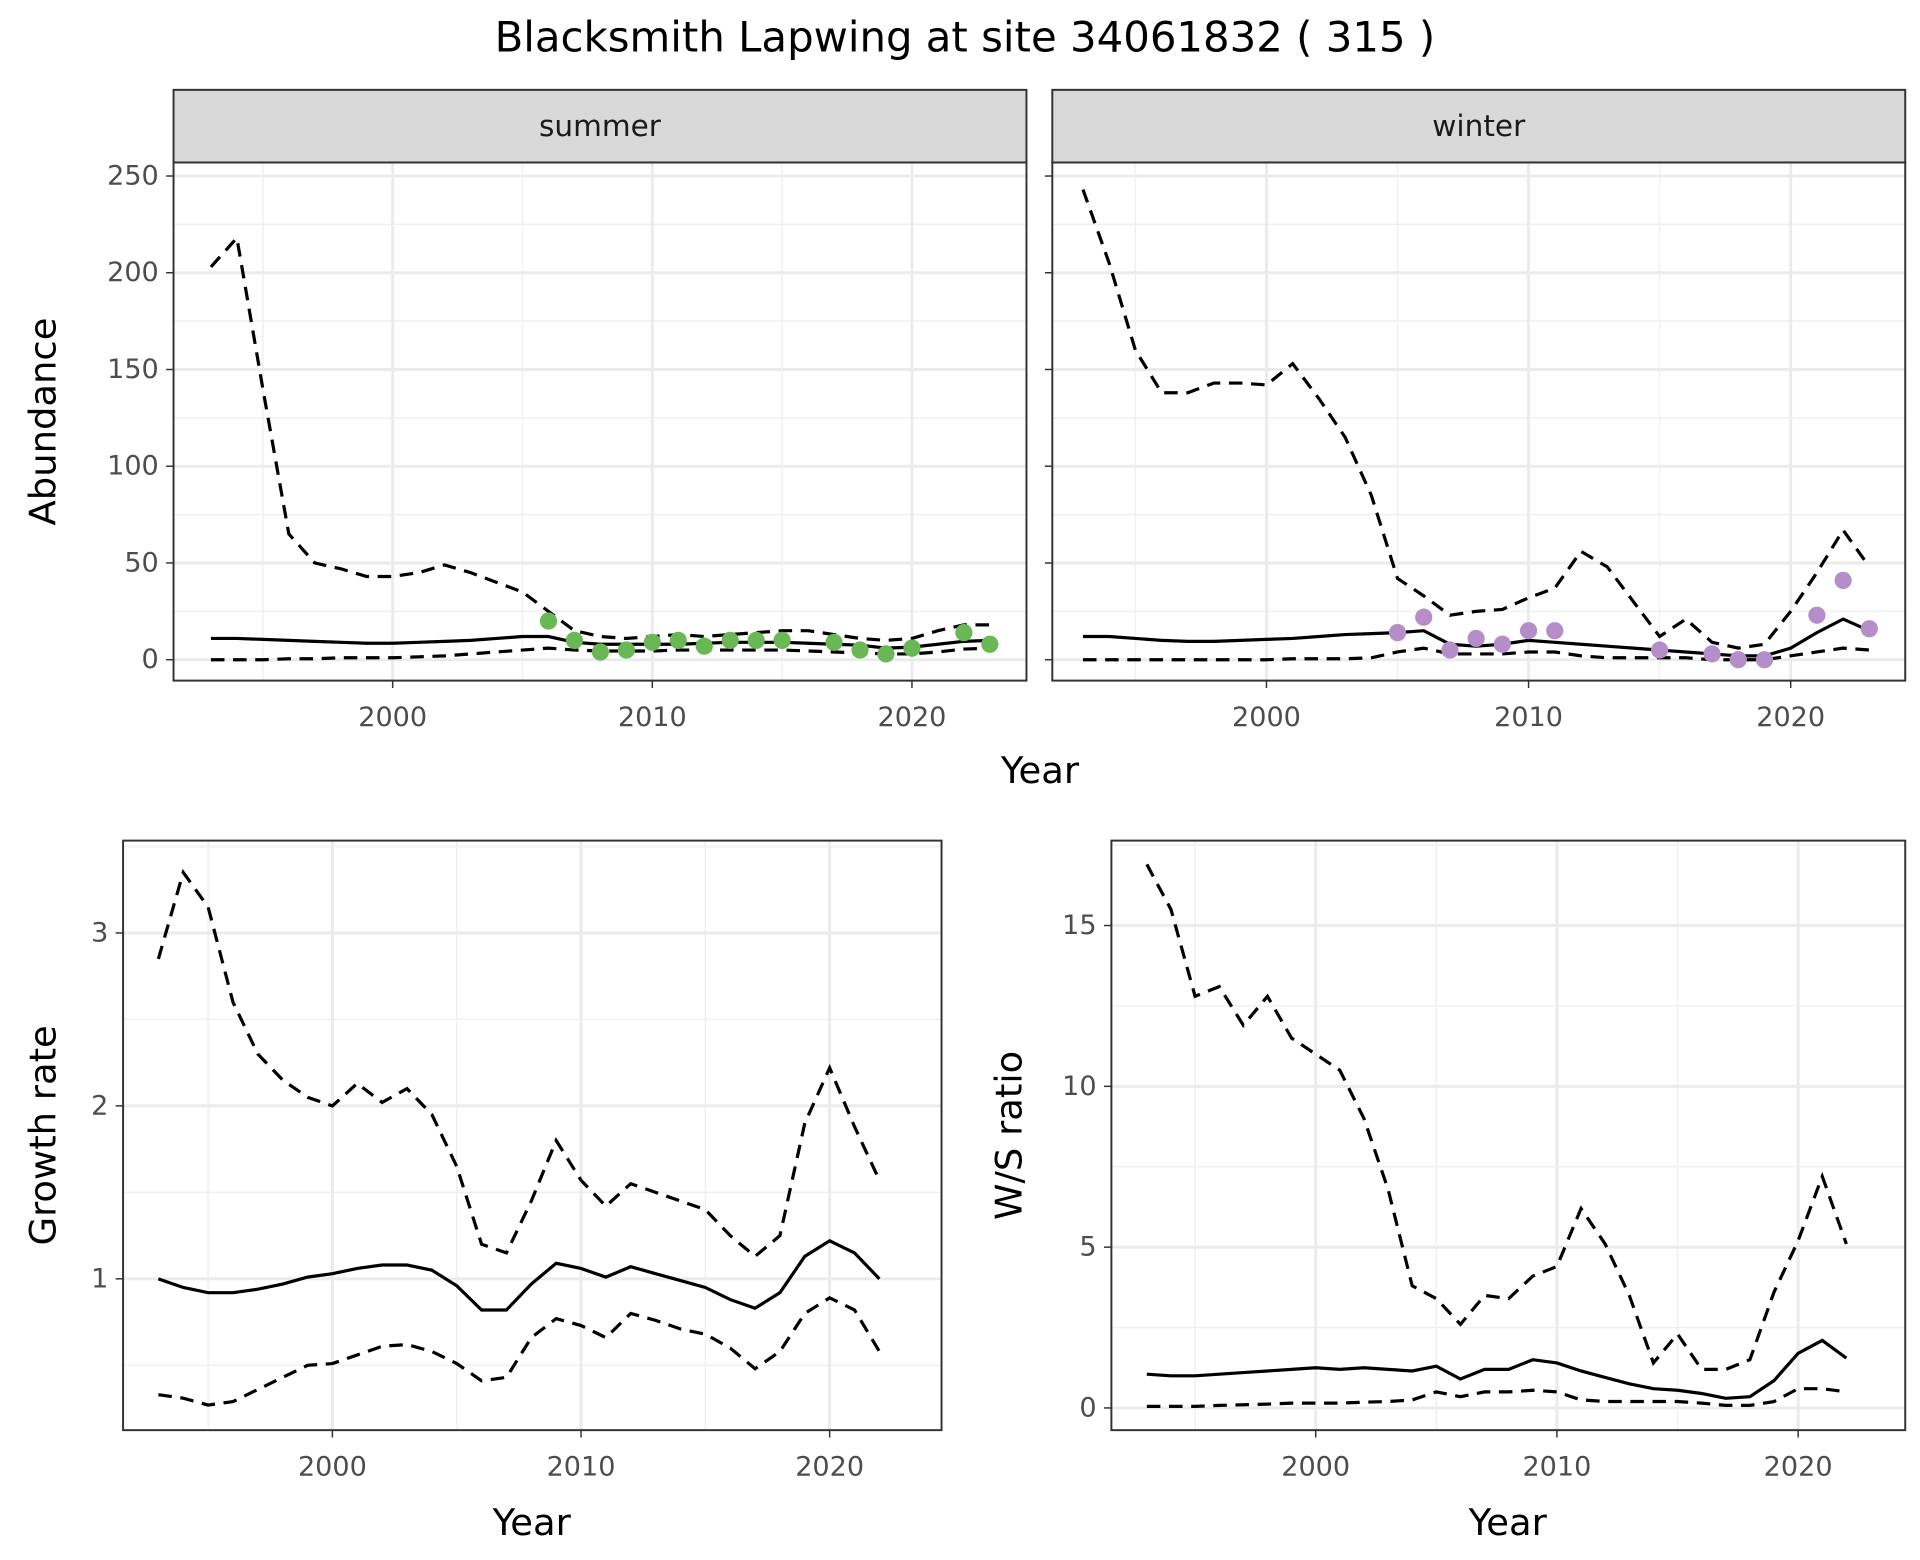  Describe the element at coordinates (133, 272) in the screenshot. I see `y-tick-label: 200` at that location.